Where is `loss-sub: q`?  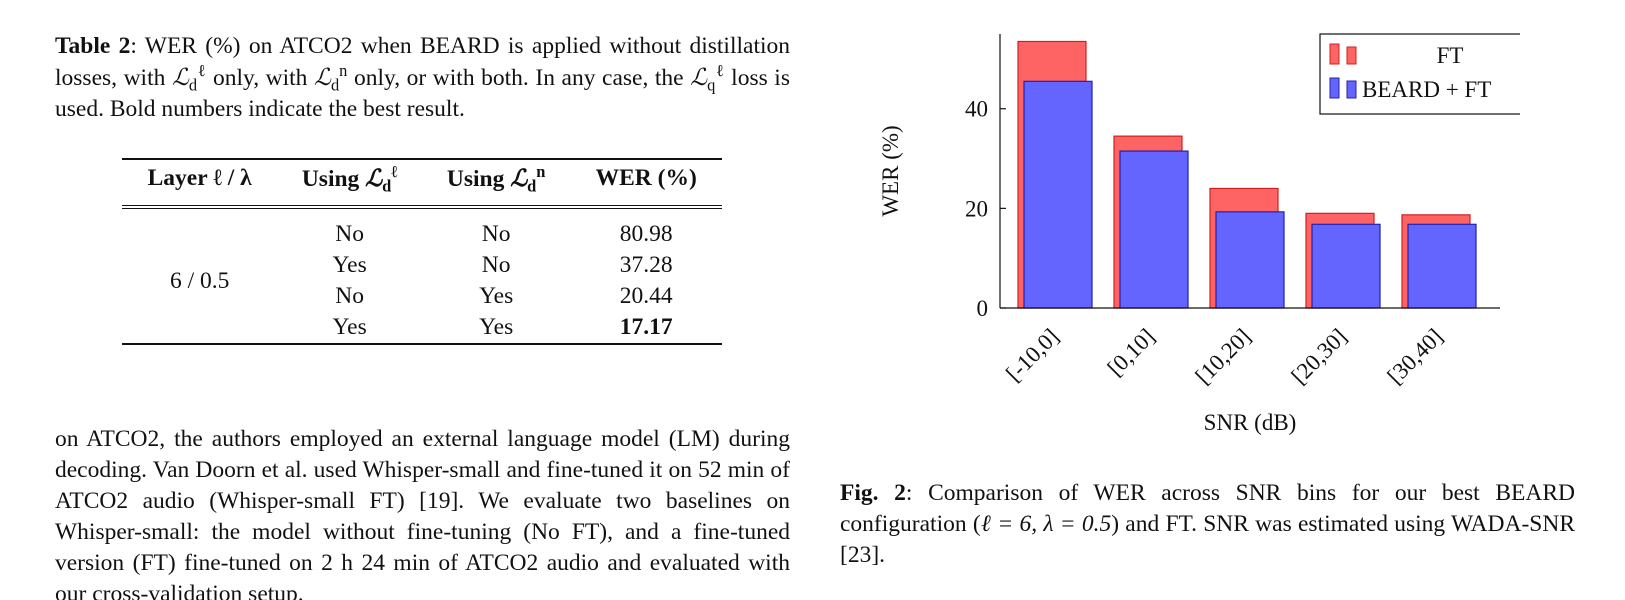 loss-sub: q is located at coordinates (711, 85).